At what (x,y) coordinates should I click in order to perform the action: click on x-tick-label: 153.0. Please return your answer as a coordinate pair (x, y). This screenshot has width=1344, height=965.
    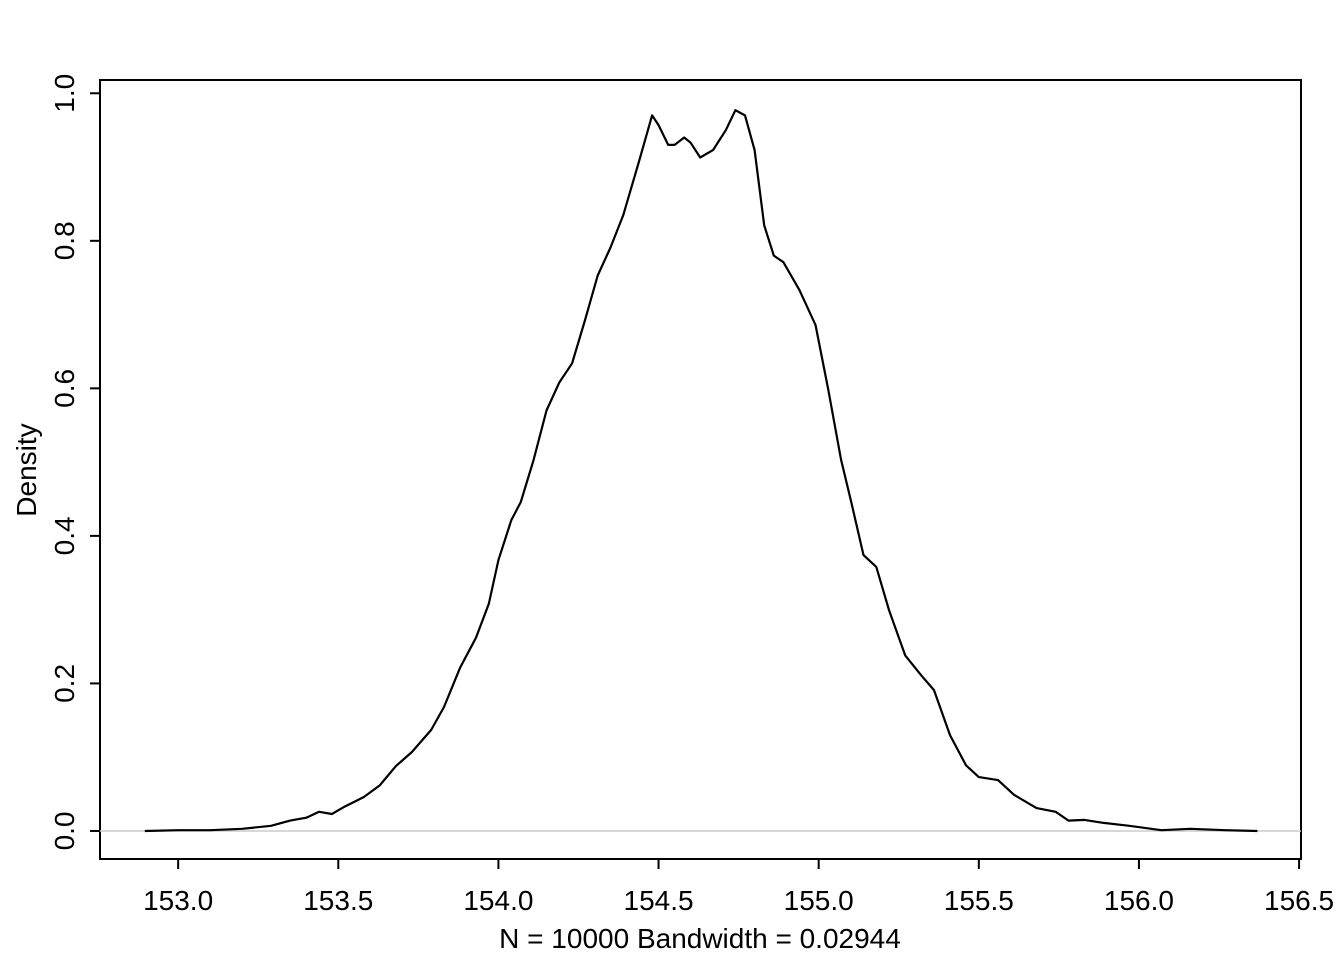
    Looking at the image, I should click on (178, 900).